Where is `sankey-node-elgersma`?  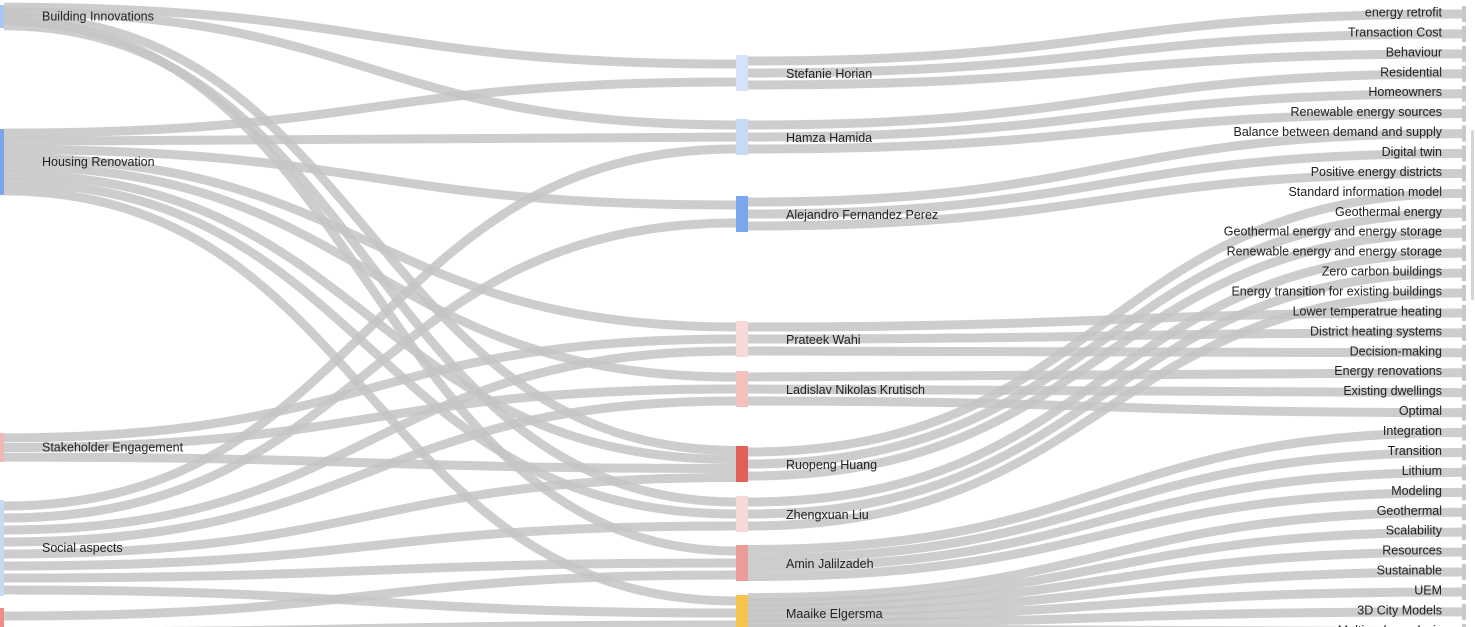 sankey-node-elgersma is located at coordinates (742, 611).